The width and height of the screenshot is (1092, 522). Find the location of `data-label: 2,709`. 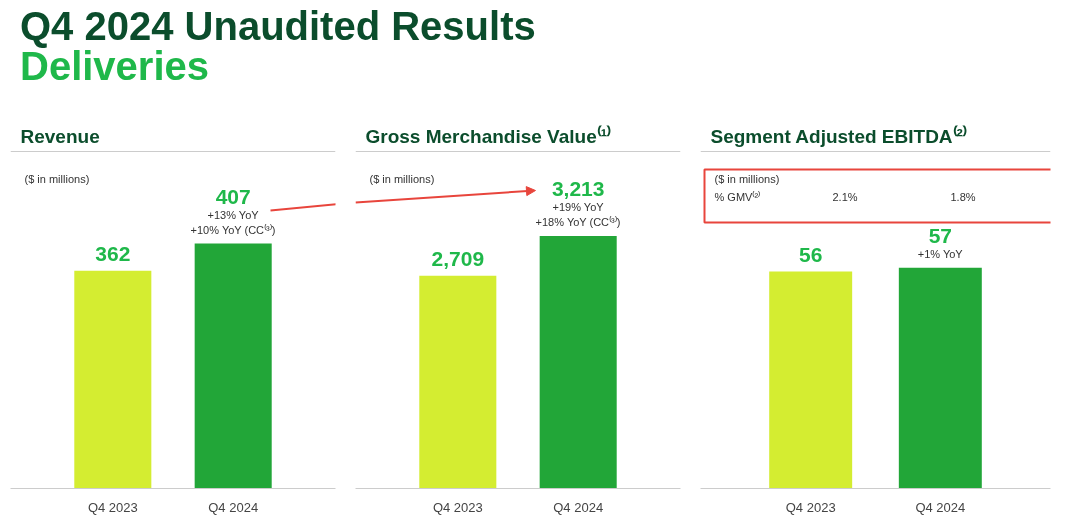

data-label: 2,709 is located at coordinates (458, 258).